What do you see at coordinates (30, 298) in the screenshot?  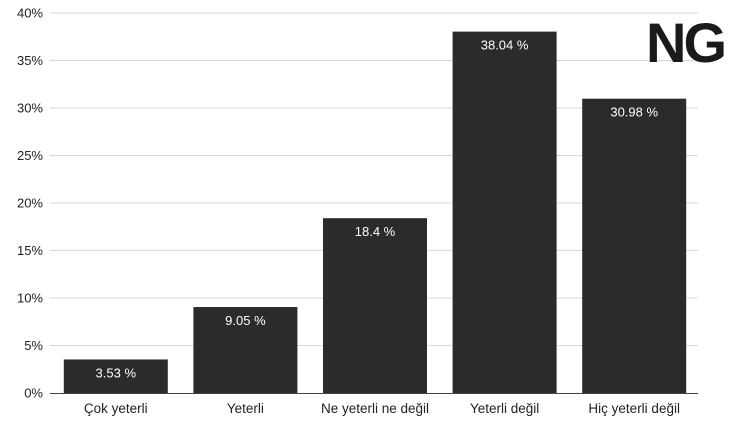 I see `y-tick-label: 10%` at bounding box center [30, 298].